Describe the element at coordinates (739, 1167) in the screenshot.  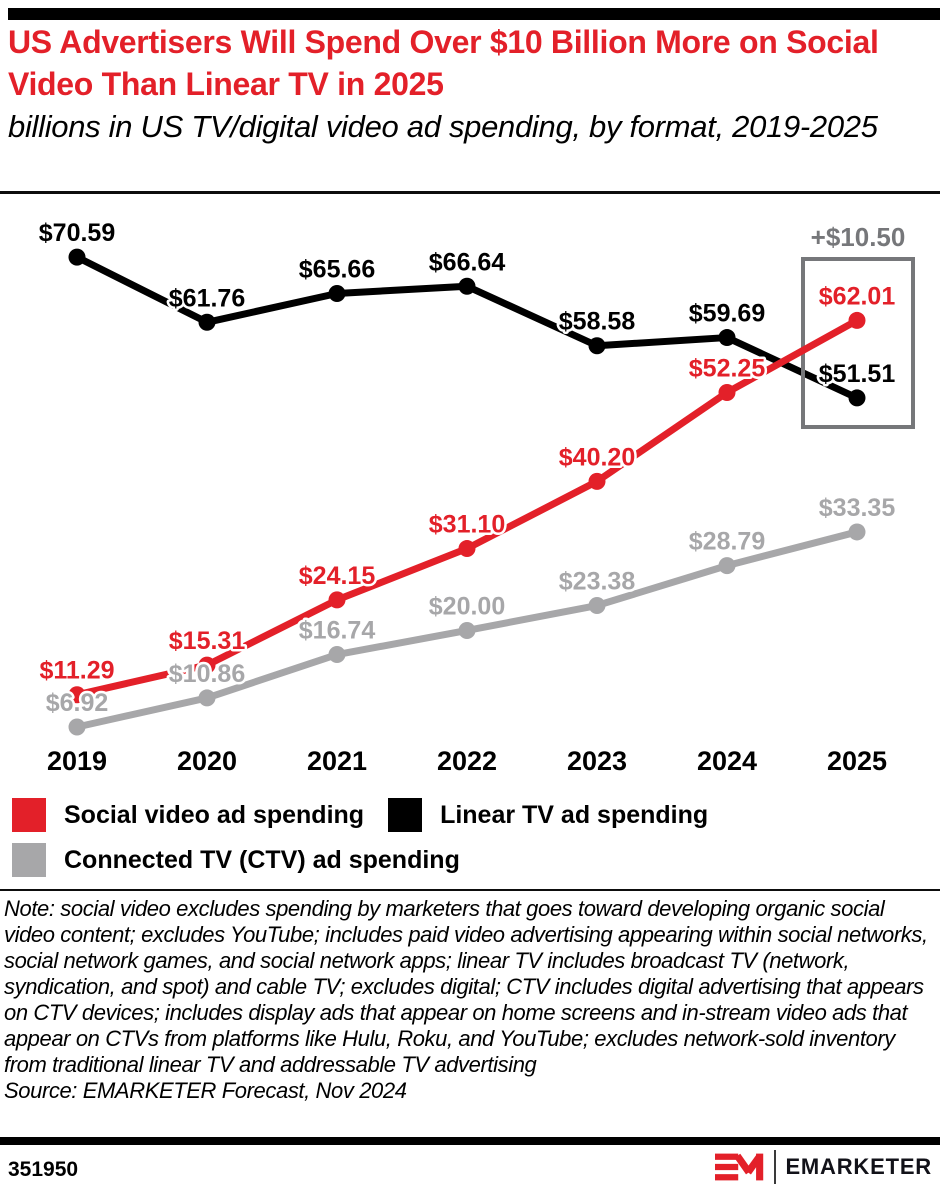
I see `emarketer-logo-mark-icon` at that location.